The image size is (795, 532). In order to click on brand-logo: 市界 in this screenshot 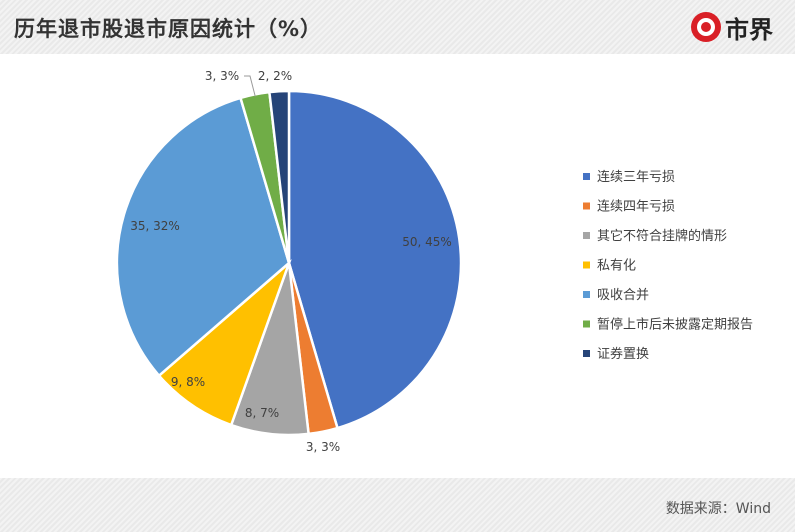, I will do `click(732, 27)`.